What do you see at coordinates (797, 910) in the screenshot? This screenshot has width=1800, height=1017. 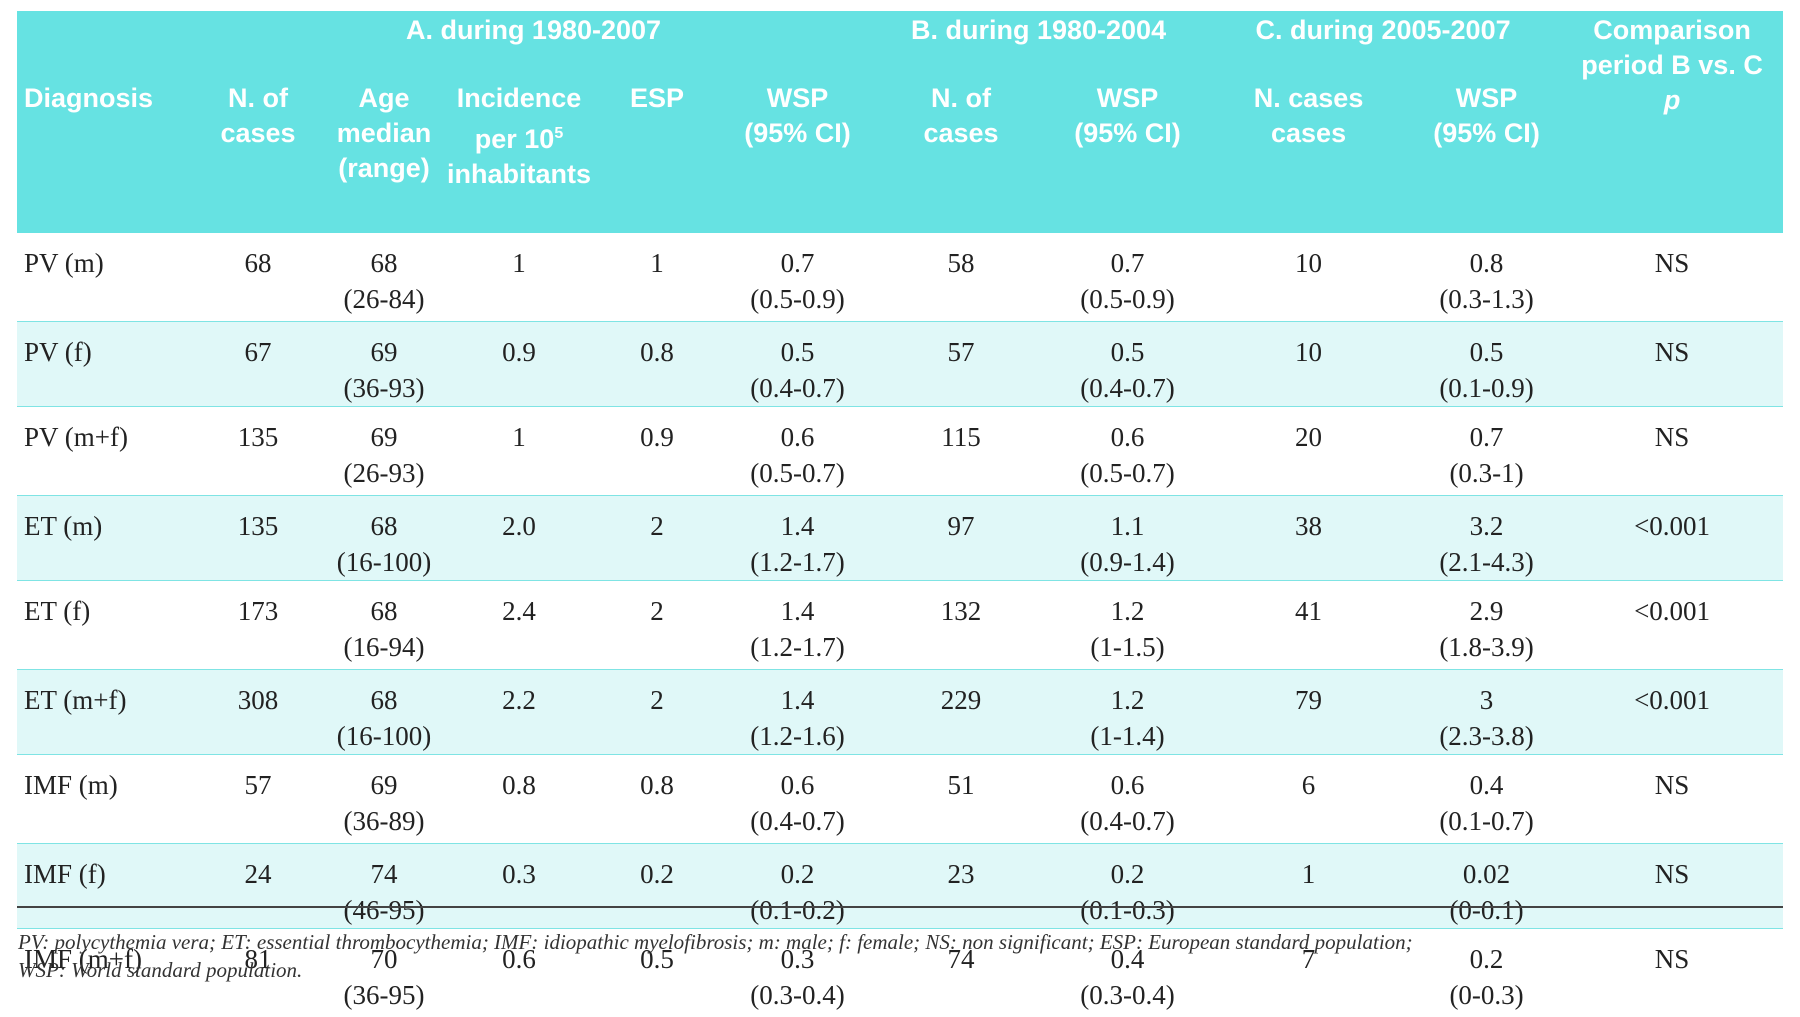 I see `cell-line: (0.1-0.2)` at bounding box center [797, 910].